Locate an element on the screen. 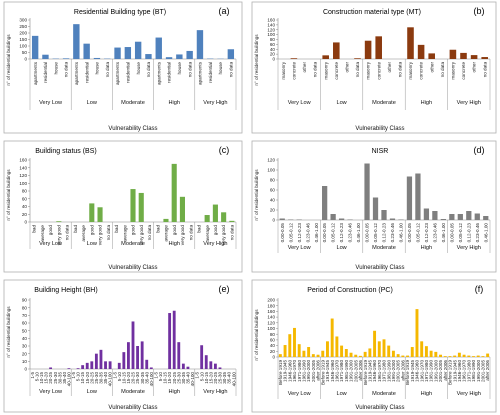  category-label: 1919-1945 is located at coordinates (285, 371).